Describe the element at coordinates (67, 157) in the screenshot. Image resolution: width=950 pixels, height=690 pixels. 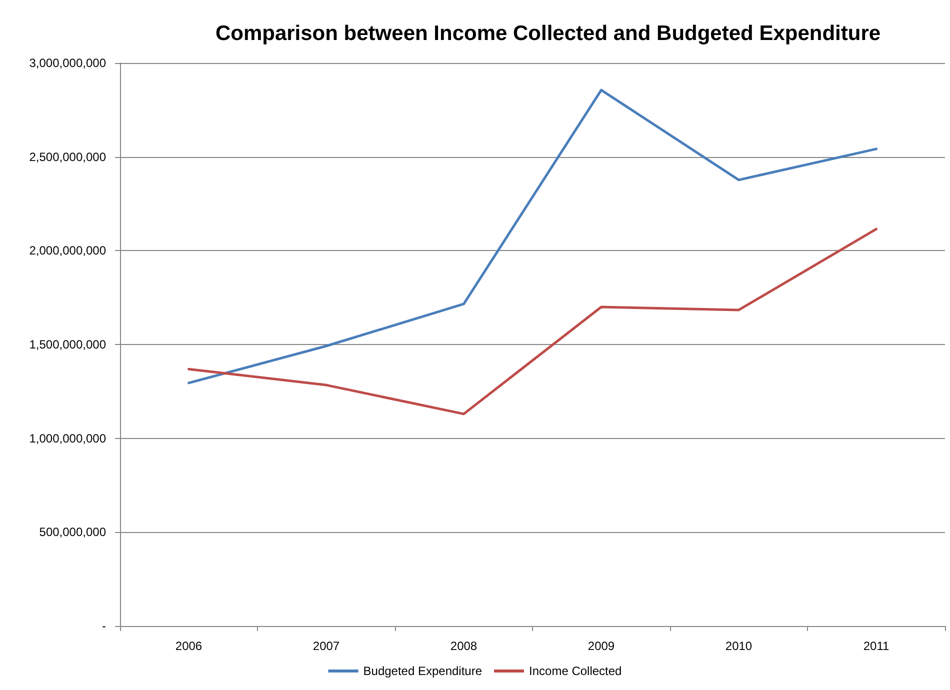
I see `y-tick-label: 2,500,000,000` at that location.